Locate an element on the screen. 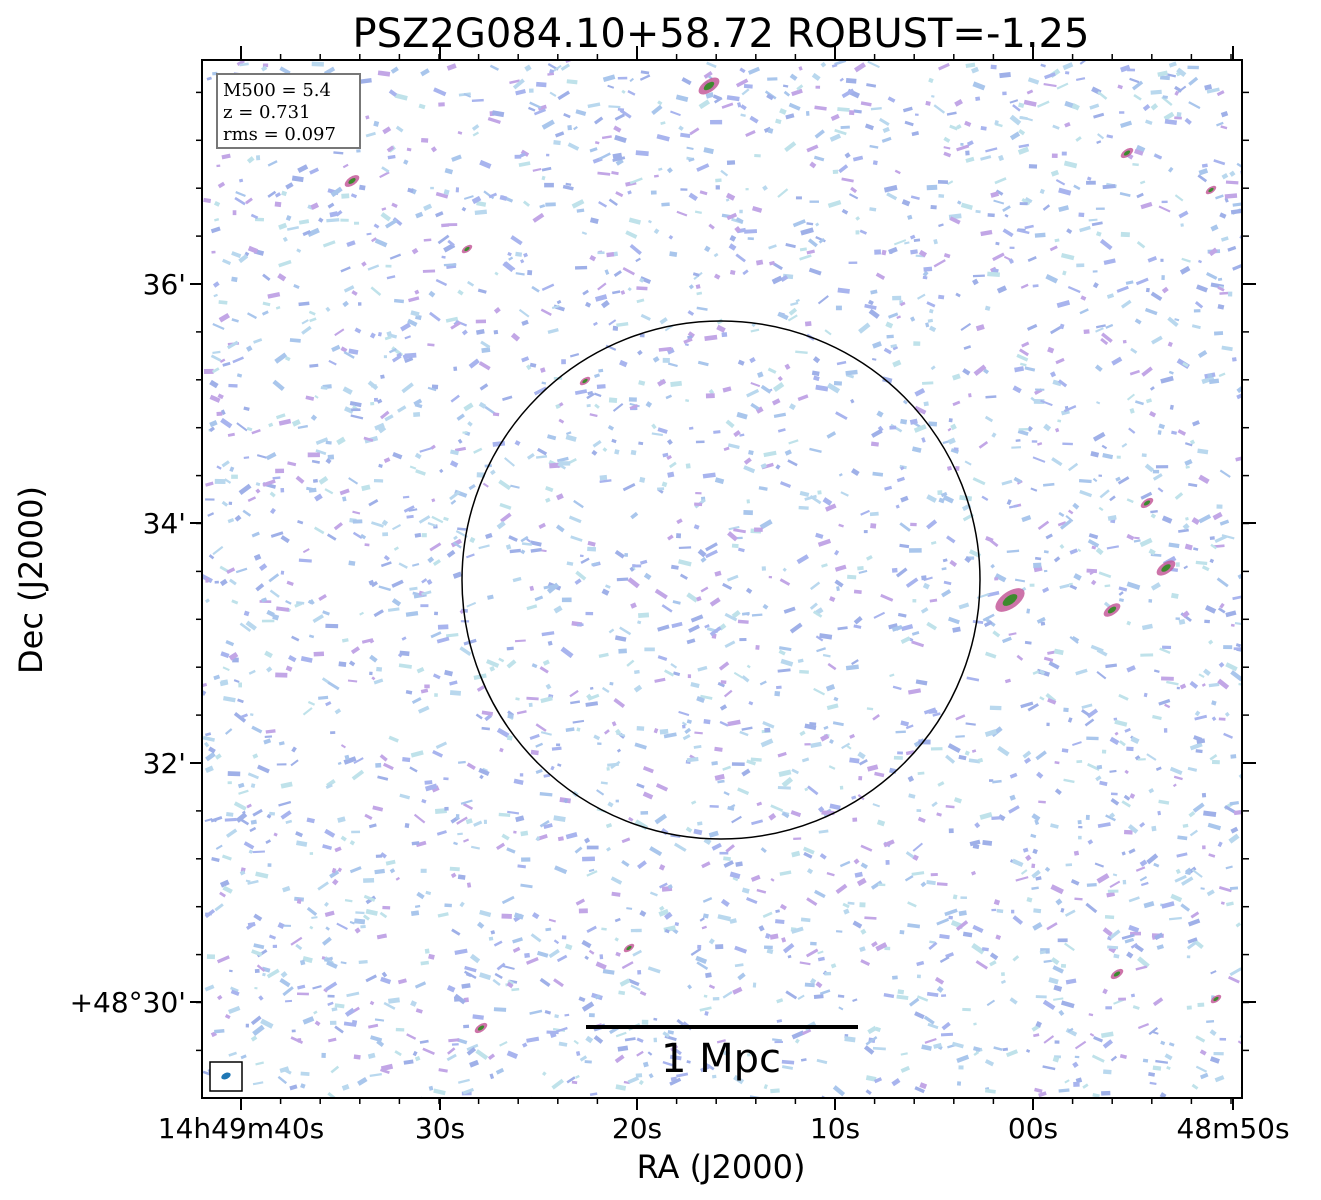 The height and width of the screenshot is (1200, 1321). y-tick-label: 32' is located at coordinates (164, 763).